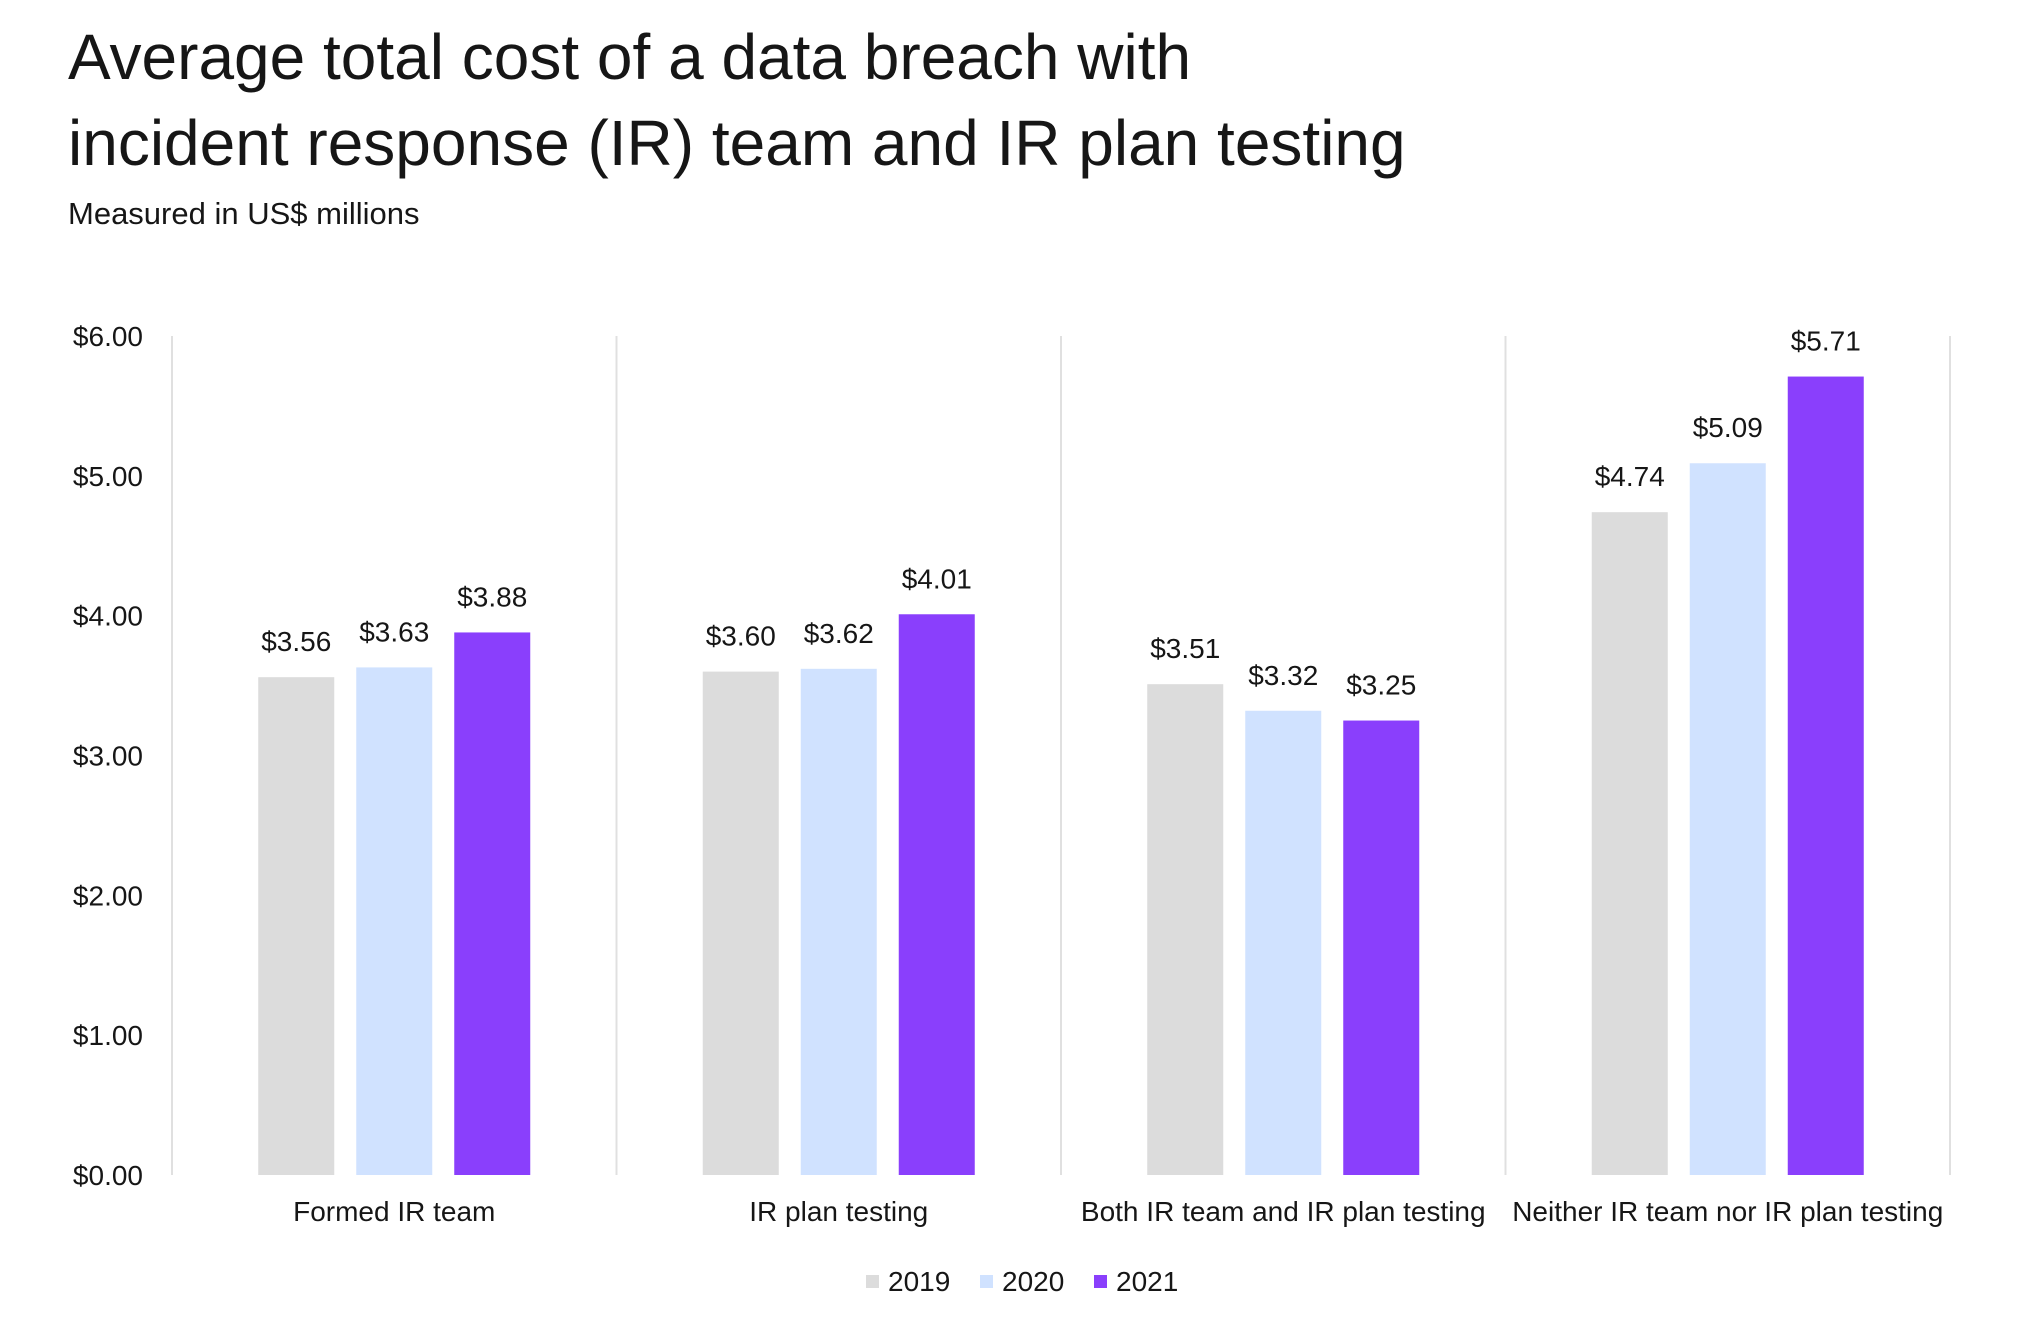  Describe the element at coordinates (1728, 427) in the screenshot. I see `data-label: $5.09` at that location.